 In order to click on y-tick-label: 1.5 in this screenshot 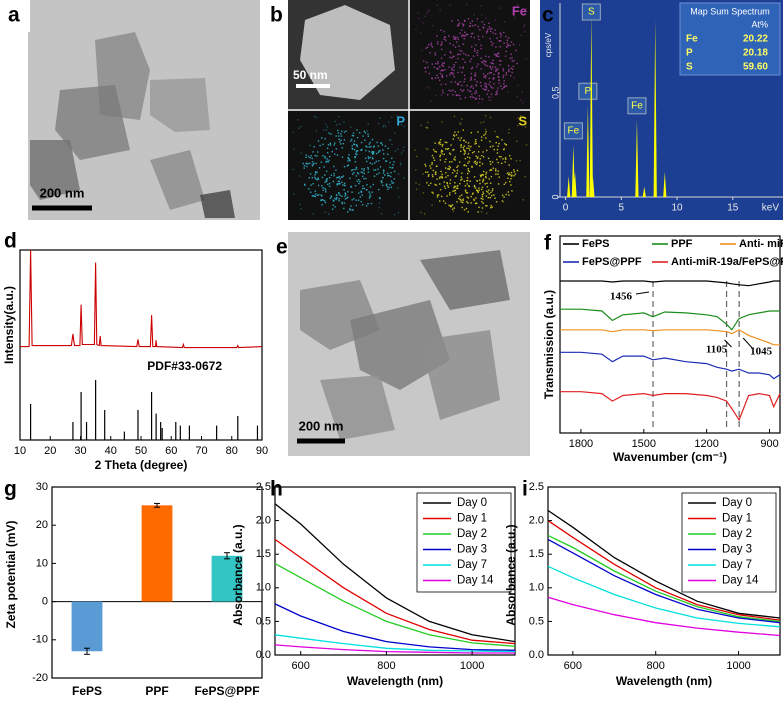, I will do `click(536, 554)`.